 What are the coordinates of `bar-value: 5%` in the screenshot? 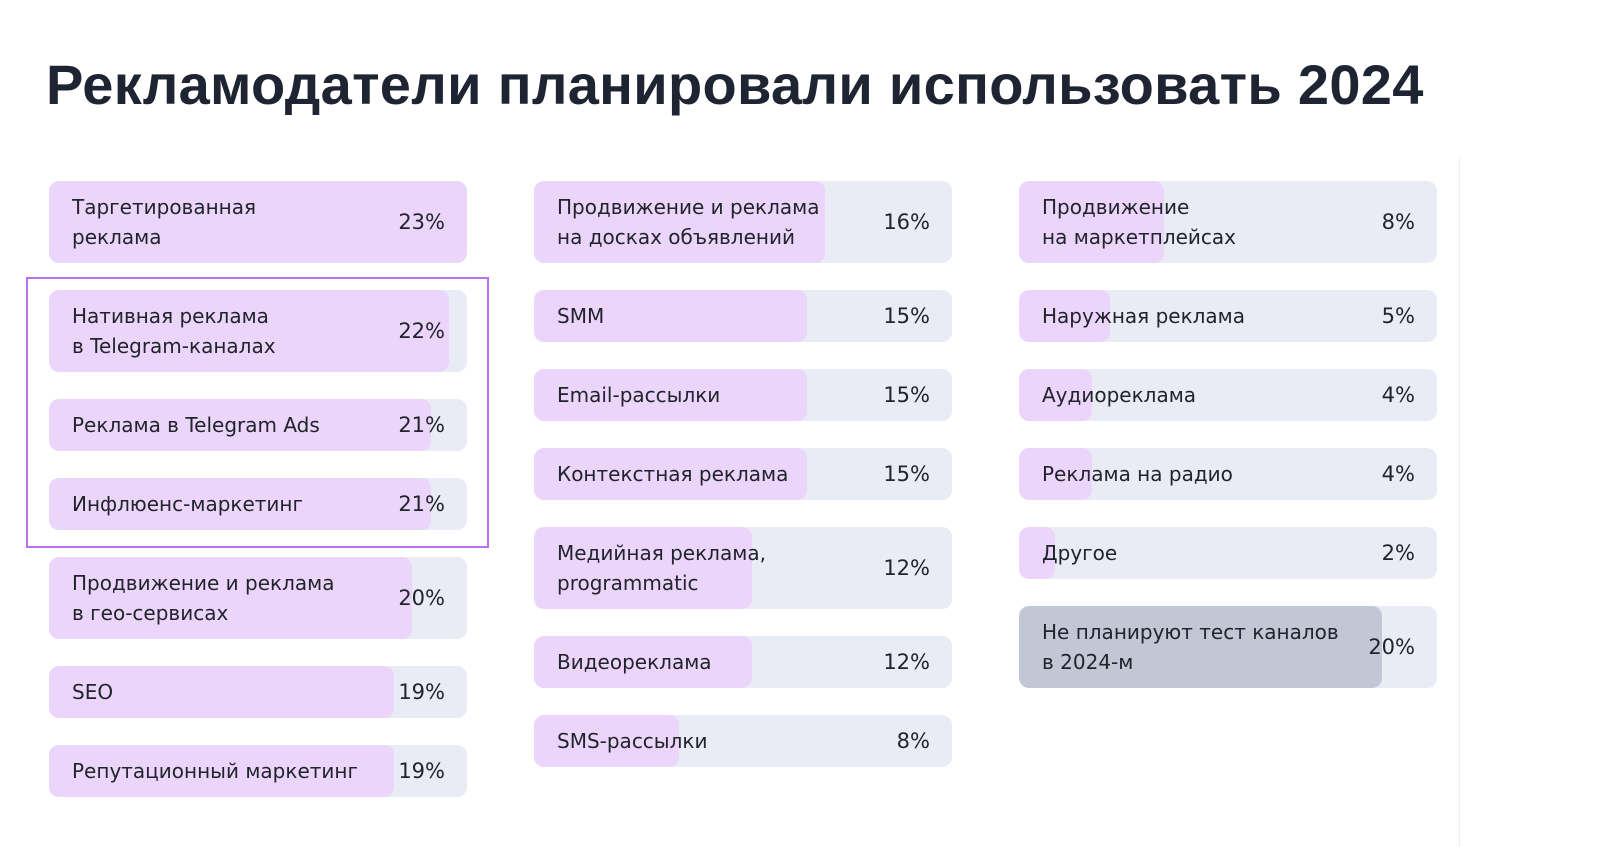 It's located at (1398, 316).